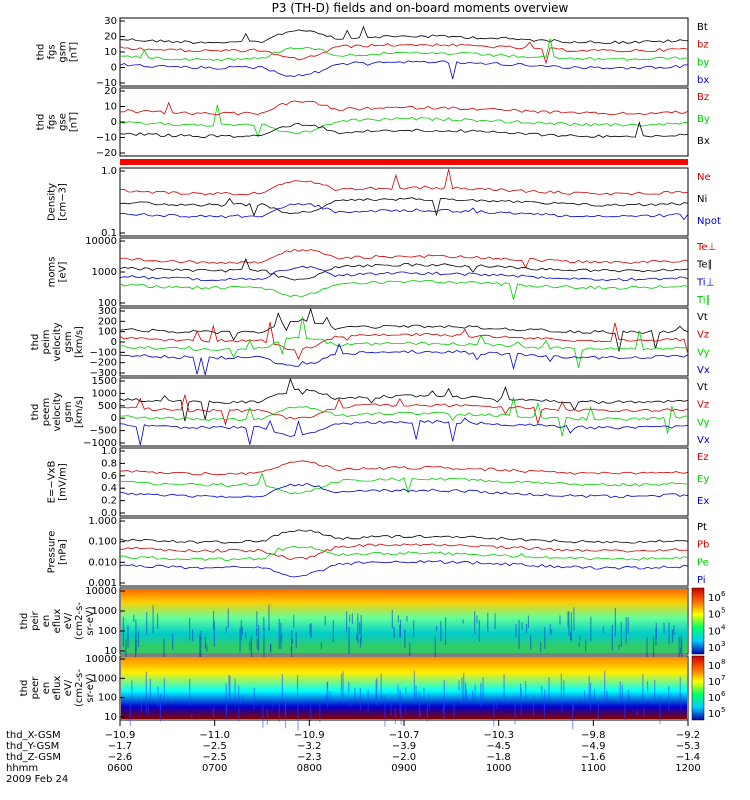 Image resolution: width=750 pixels, height=800 pixels. I want to click on y-tick-label: 0.1, so click(109, 233).